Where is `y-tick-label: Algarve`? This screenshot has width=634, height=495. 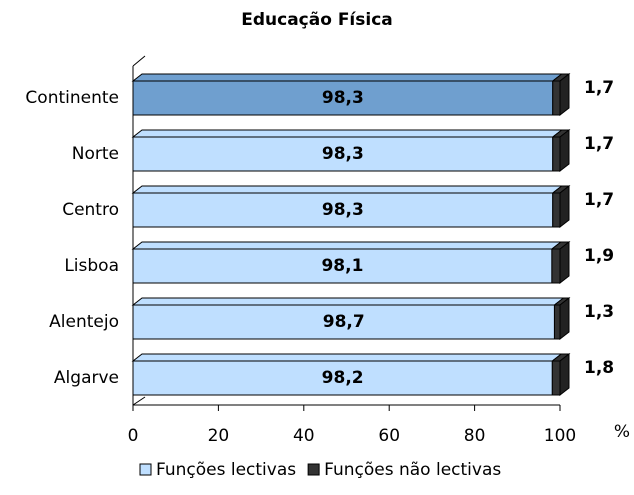
y-tick-label: Algarve is located at coordinates (86, 378).